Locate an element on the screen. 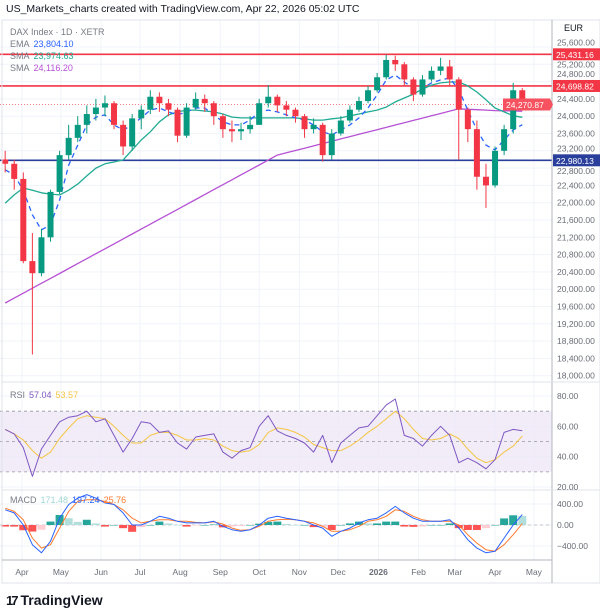 The height and width of the screenshot is (613, 600). price-tick-label: 25,200.00 is located at coordinates (576, 64).